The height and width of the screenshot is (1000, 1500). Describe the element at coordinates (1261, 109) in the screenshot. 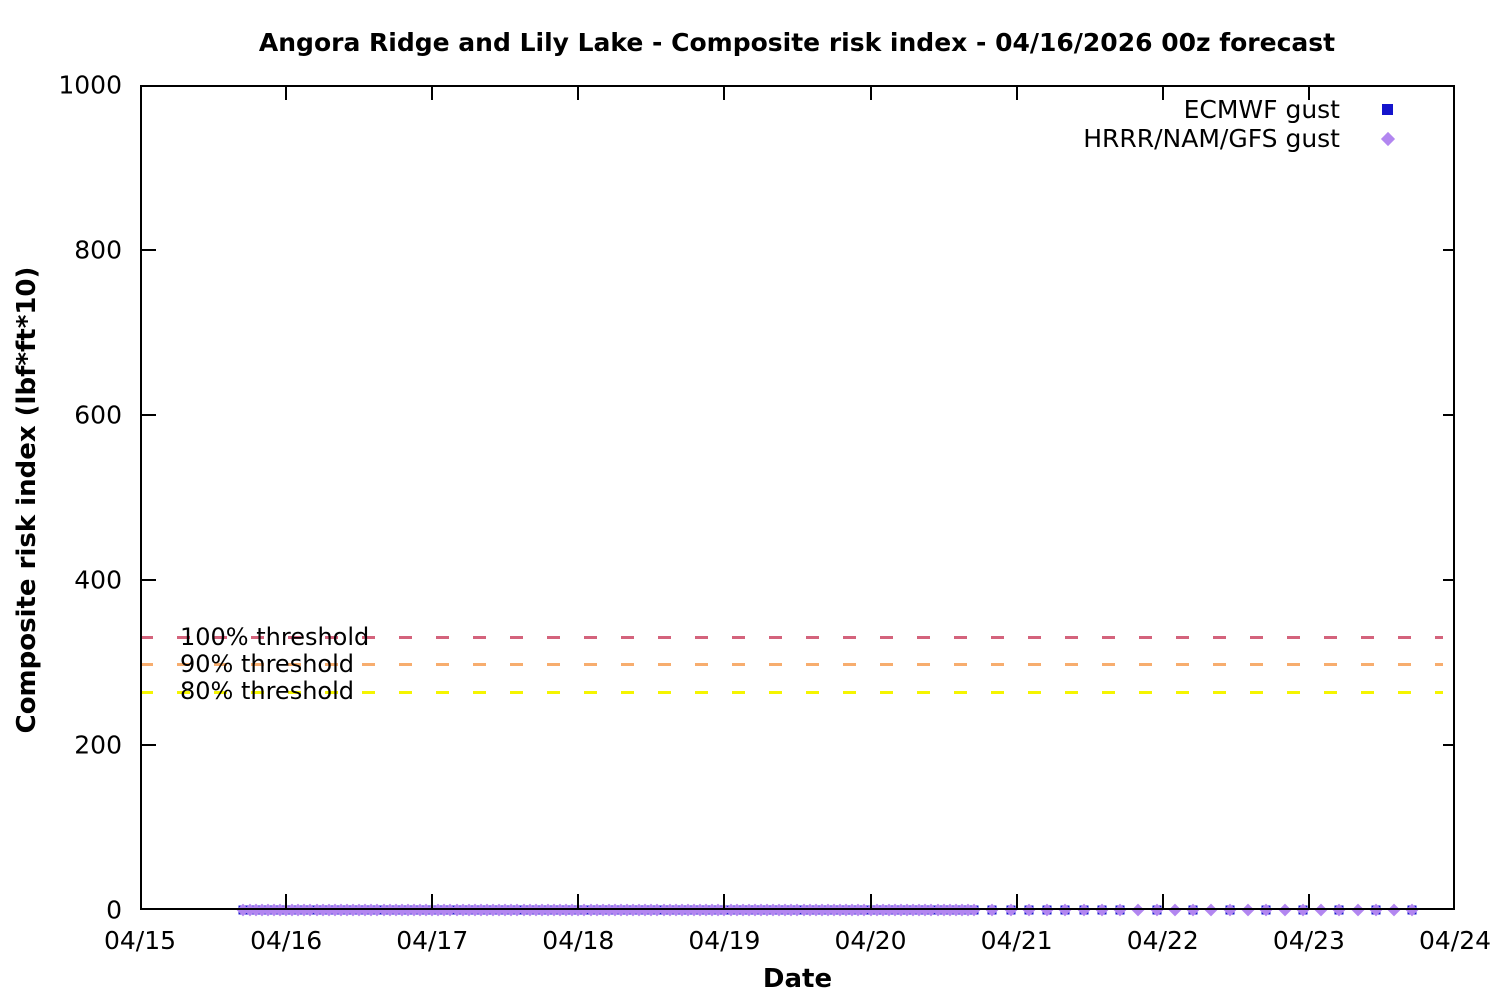

I see `legend-item: ECMWF gust` at that location.